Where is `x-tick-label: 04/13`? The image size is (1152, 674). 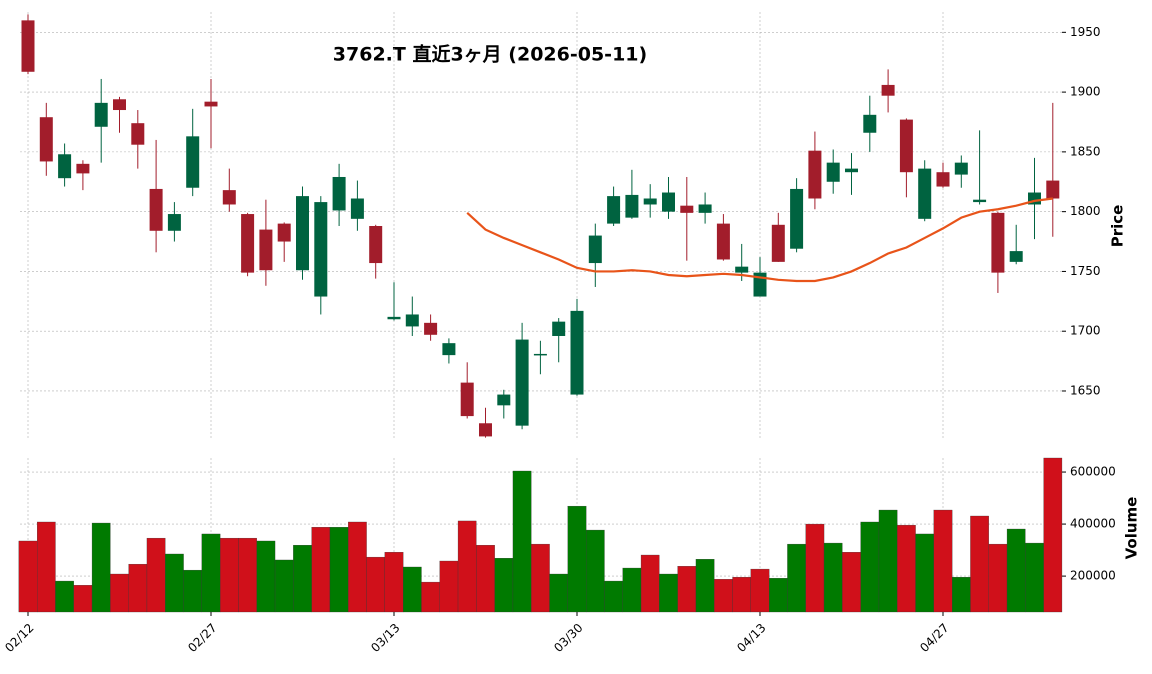 x-tick-label: 04/13 is located at coordinates (751, 638).